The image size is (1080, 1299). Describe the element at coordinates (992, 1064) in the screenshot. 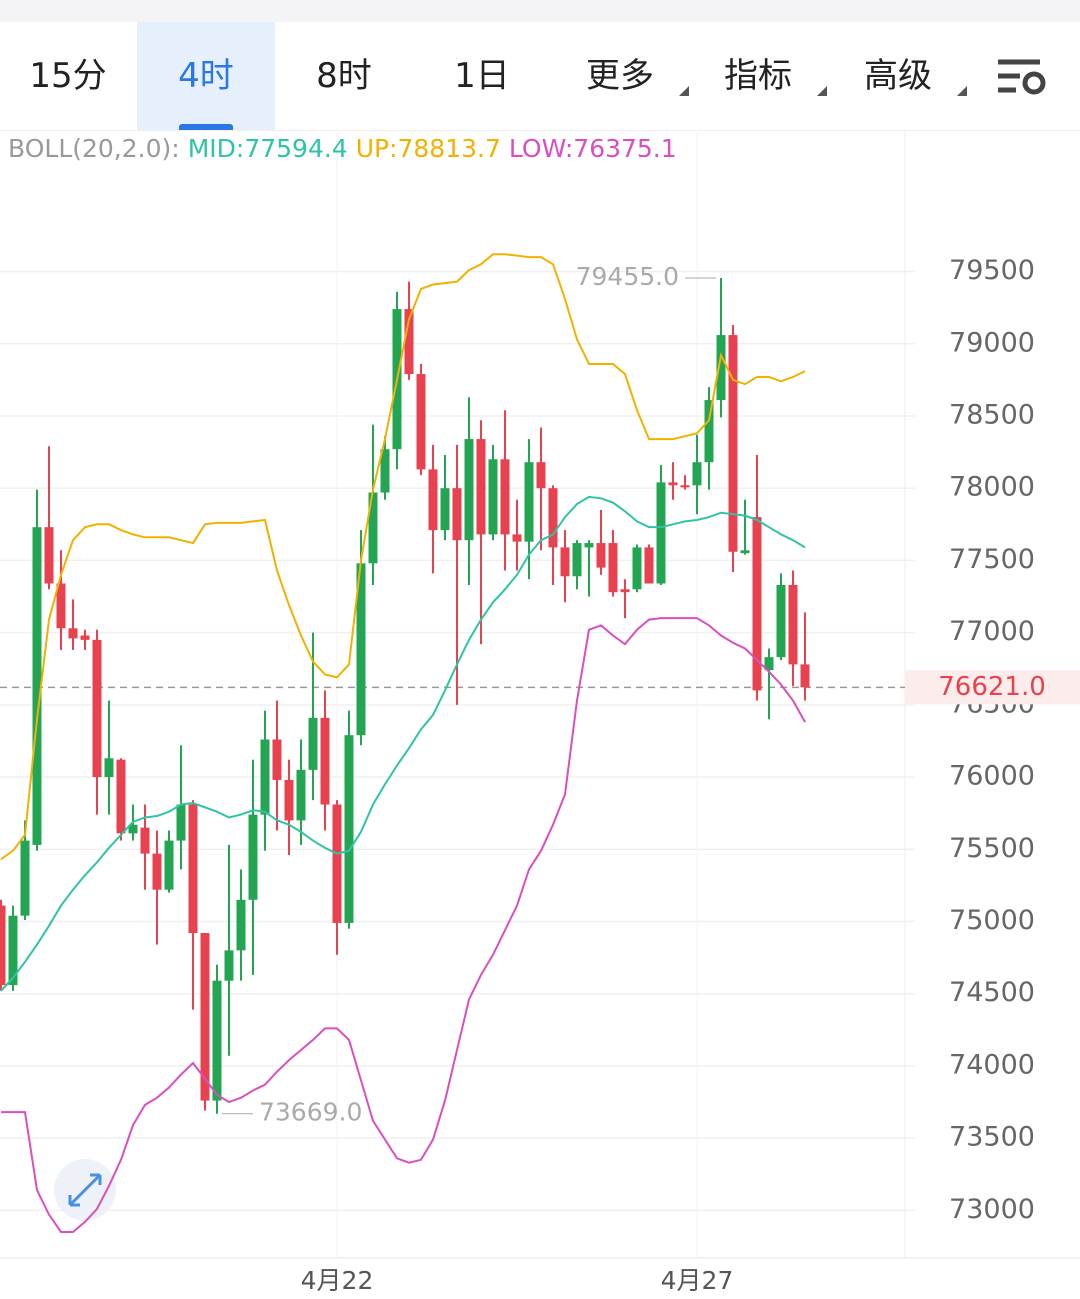

I see `y-tick-label: 74000` at that location.